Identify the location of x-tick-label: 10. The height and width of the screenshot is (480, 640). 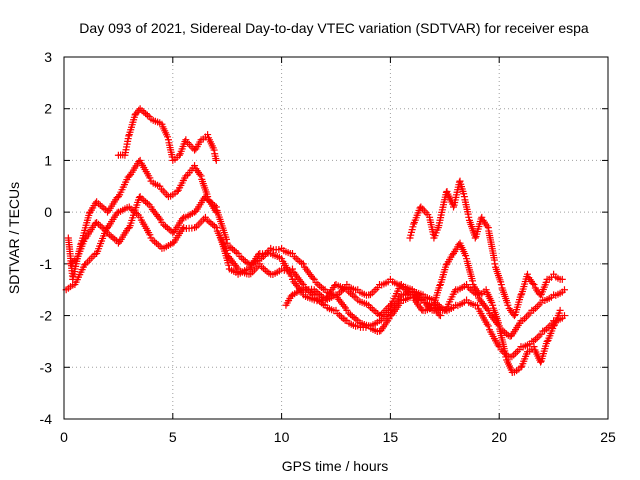
(282, 437).